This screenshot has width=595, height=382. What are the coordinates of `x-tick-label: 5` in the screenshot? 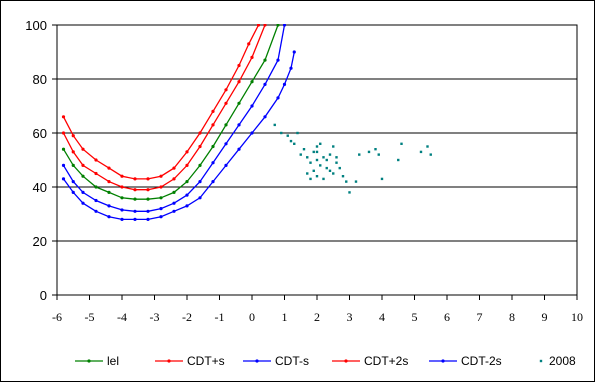 It's located at (415, 317).